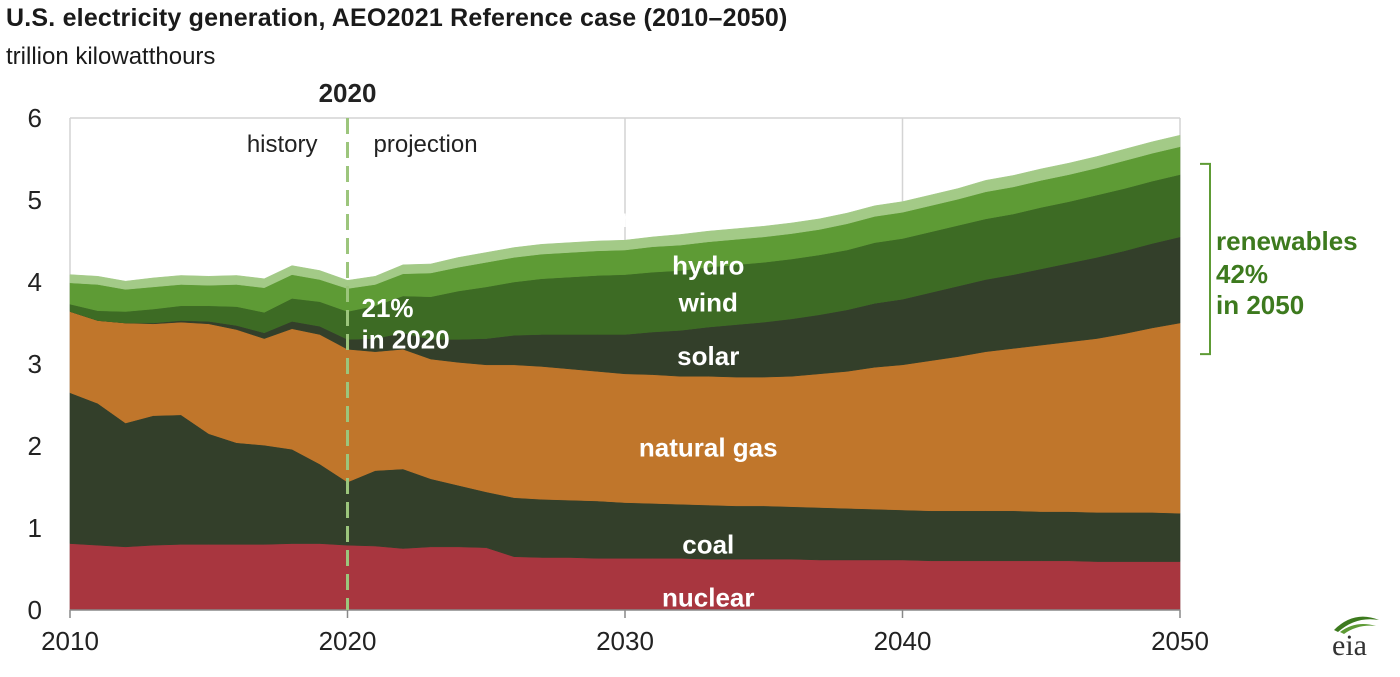 This screenshot has height=677, width=1400. Describe the element at coordinates (708, 266) in the screenshot. I see `area-label-hydro: hydro` at that location.